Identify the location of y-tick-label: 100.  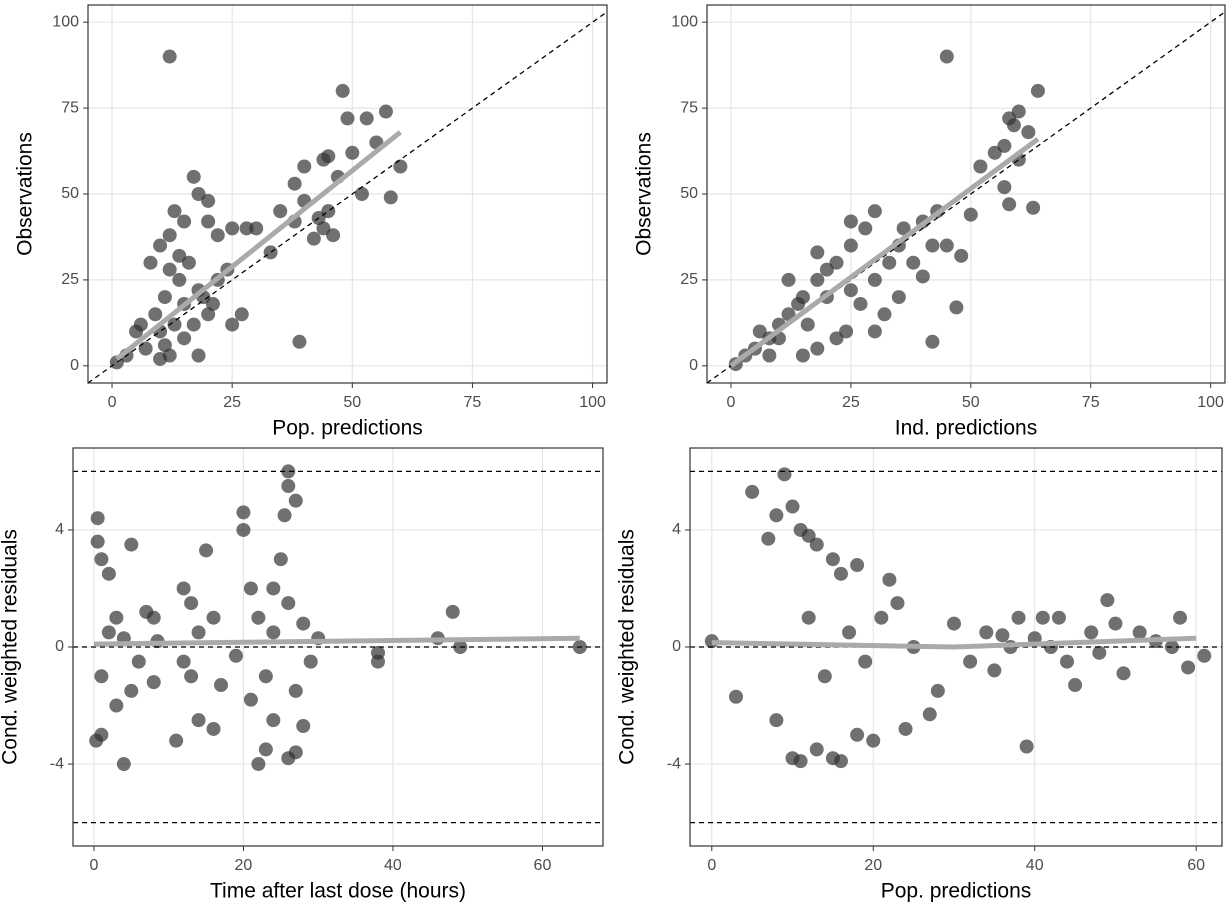
(684, 21).